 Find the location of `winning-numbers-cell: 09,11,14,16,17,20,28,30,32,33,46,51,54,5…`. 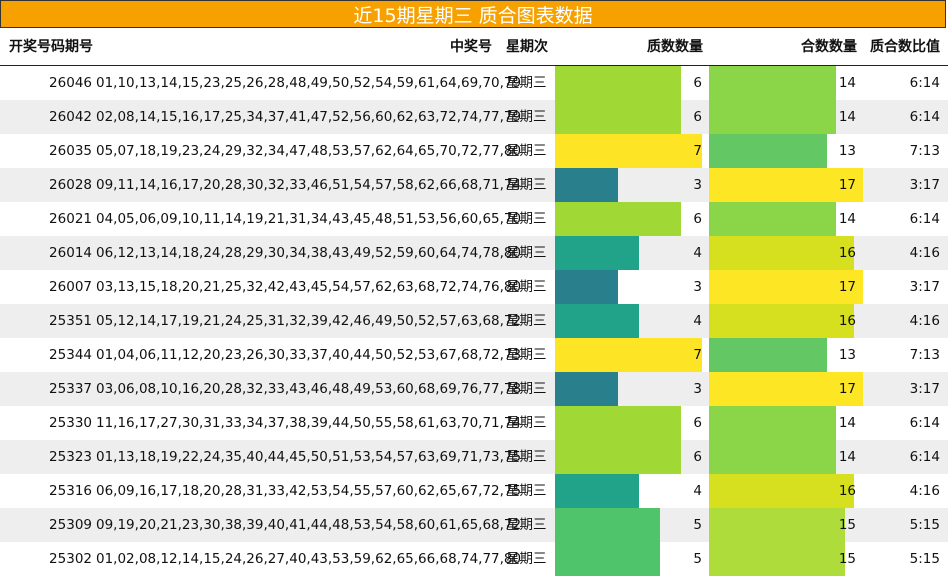

winning-numbers-cell: 09,11,14,16,17,20,28,30,32,33,46,51,54,5… is located at coordinates (309, 185).